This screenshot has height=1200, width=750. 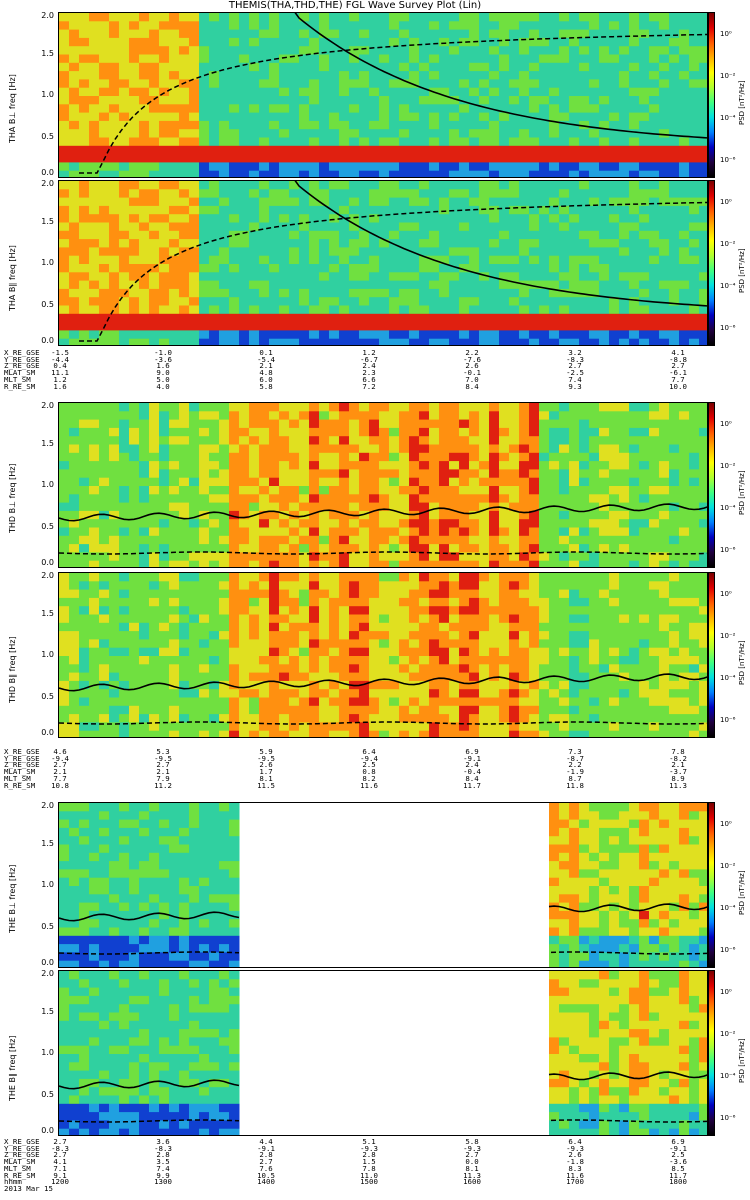 I want to click on ephemeris-column: 4.1 -8.8 2.7 -6.1 7.7 10.0, so click(x=678, y=369).